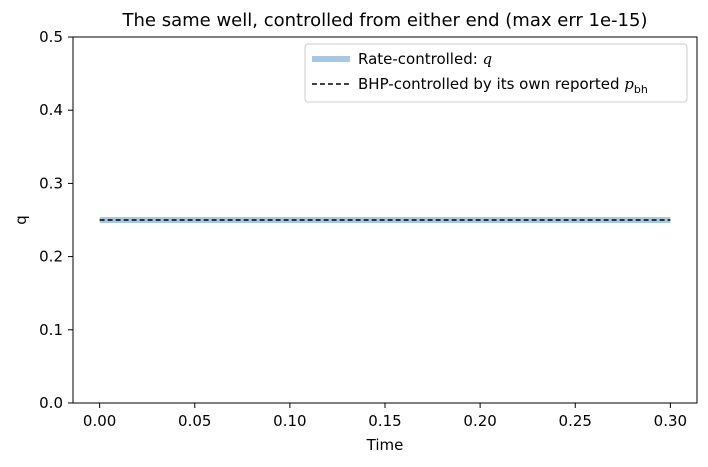 The image size is (708, 467). Describe the element at coordinates (56, 220) in the screenshot. I see `y-axis: 0.0 0.1 0.2 0.3 0.4 0.5` at that location.